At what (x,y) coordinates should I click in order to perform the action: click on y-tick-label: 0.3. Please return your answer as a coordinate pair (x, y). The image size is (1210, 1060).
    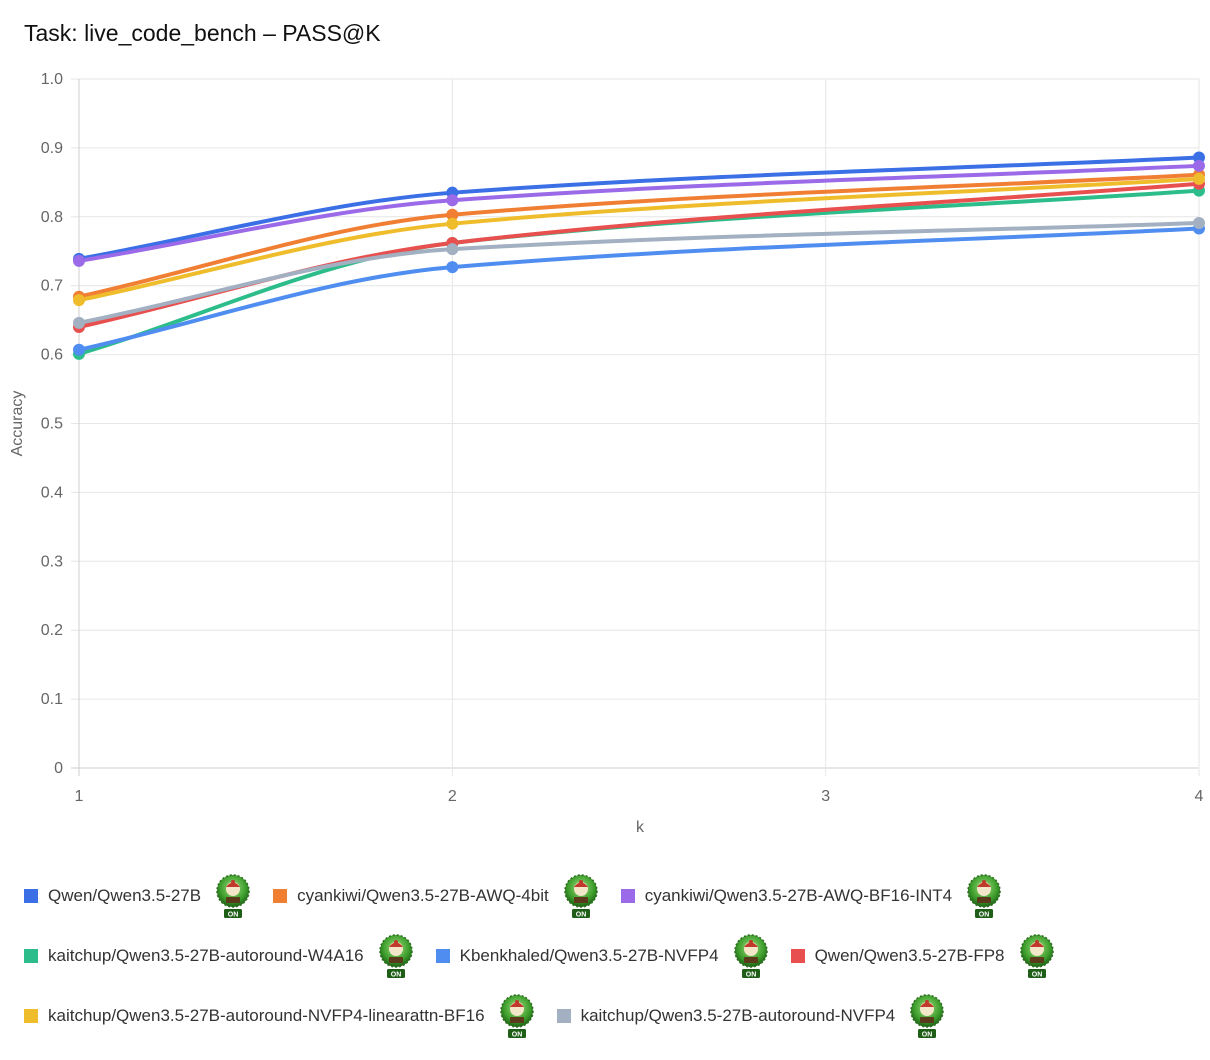
    Looking at the image, I should click on (52, 561).